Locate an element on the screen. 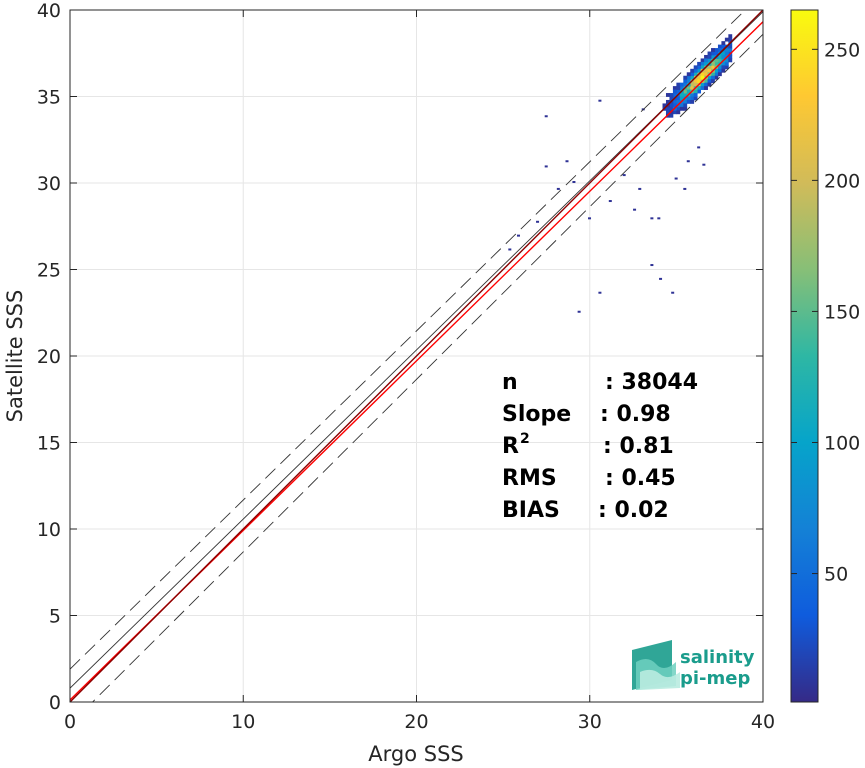 The image size is (865, 768). y-tick-label-8: 40 is located at coordinates (49, 11).